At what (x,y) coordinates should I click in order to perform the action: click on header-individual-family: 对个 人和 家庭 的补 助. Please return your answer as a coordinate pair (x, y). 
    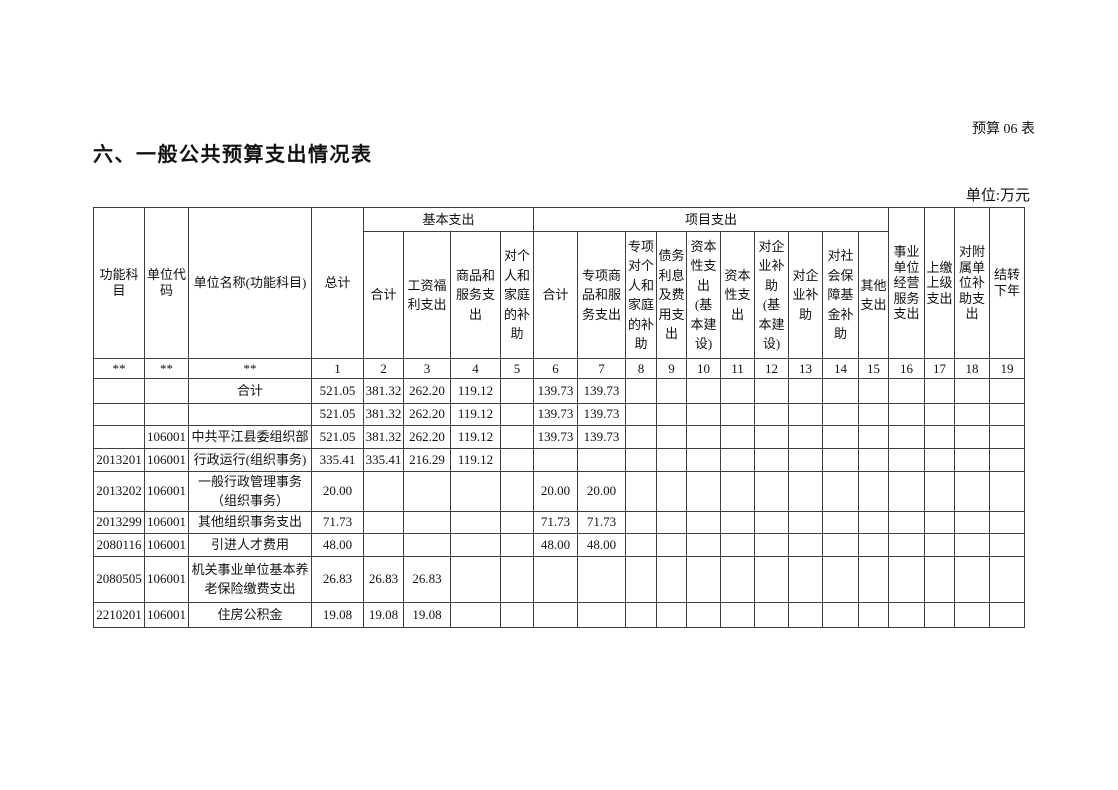
    Looking at the image, I should click on (517, 295).